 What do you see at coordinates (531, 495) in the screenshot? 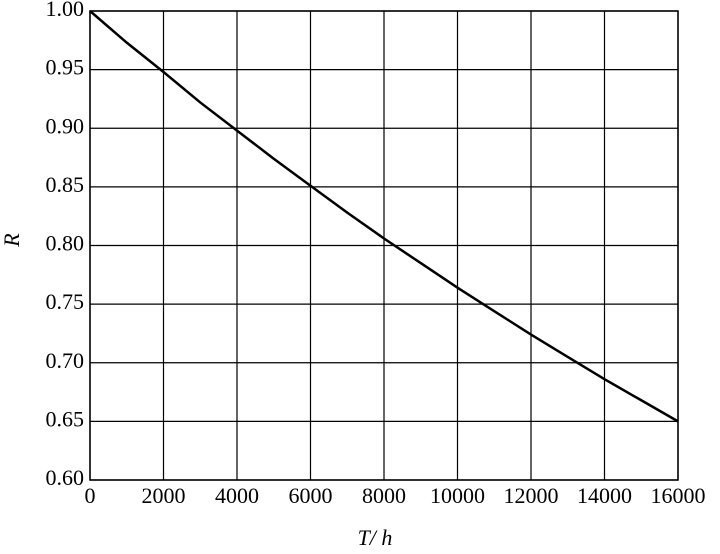
I see `x-tick-label: 12000` at bounding box center [531, 495].